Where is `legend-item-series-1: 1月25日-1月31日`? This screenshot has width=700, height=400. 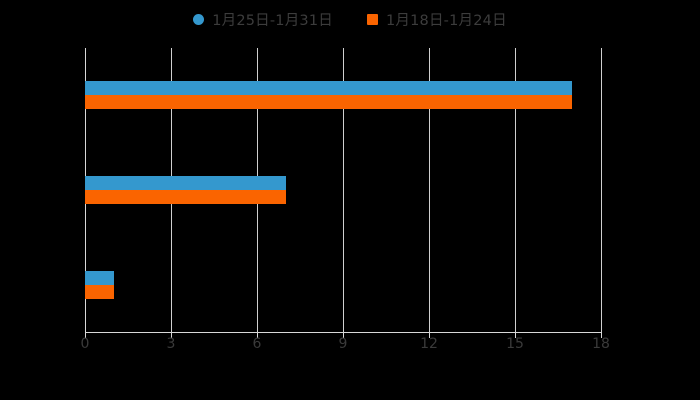
legend-item-series-1: 1月25日-1月31日 is located at coordinates (263, 19).